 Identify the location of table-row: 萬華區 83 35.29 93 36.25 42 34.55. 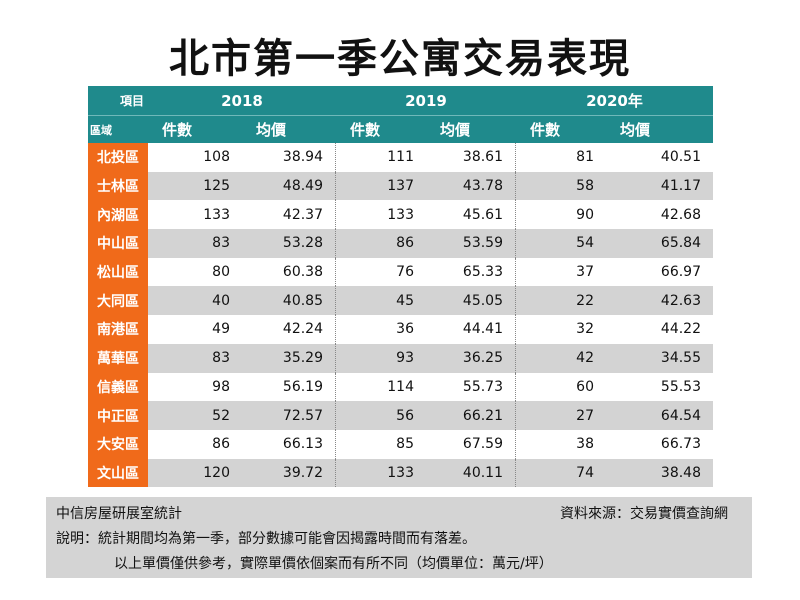
(400, 358).